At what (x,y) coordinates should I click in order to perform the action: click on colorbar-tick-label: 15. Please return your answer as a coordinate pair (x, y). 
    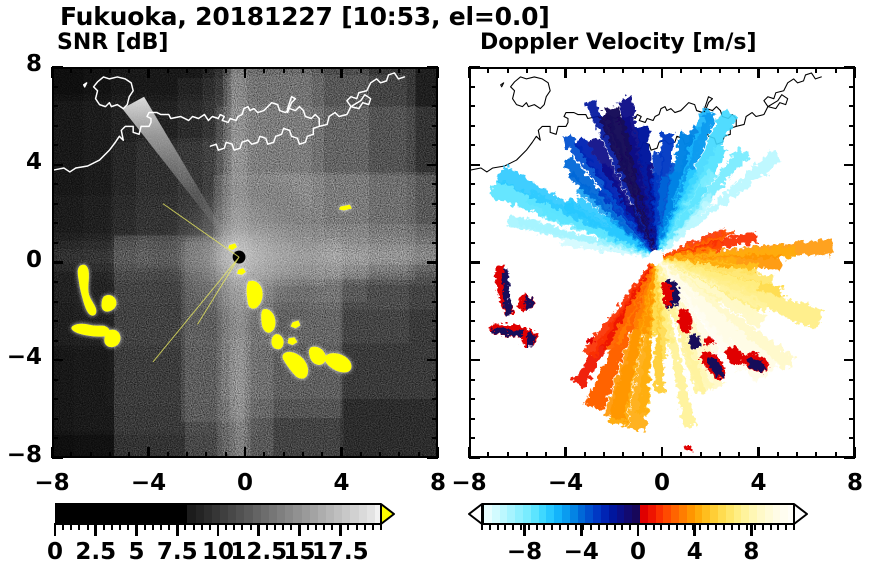
    Looking at the image, I should click on (299, 552).